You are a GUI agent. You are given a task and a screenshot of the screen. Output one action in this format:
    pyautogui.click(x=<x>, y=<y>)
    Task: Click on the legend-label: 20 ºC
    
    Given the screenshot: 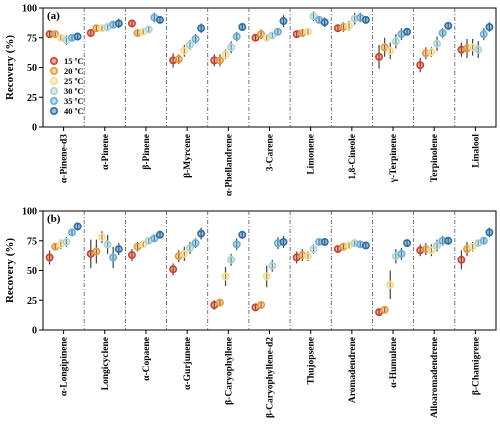 What is the action you would take?
    pyautogui.click(x=74, y=71)
    